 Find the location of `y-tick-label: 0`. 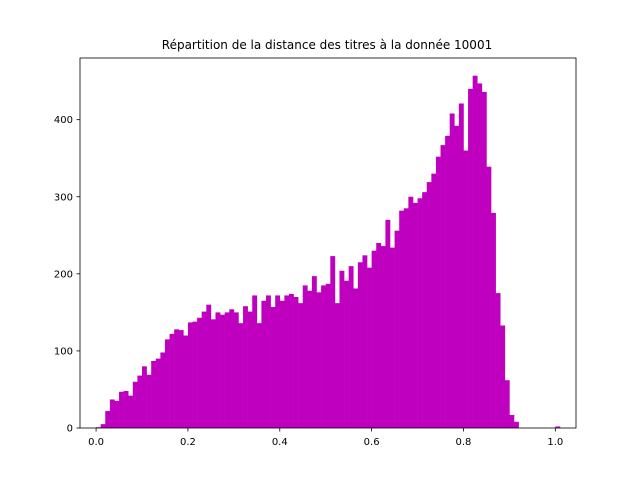

y-tick-label: 0 is located at coordinates (70, 429).